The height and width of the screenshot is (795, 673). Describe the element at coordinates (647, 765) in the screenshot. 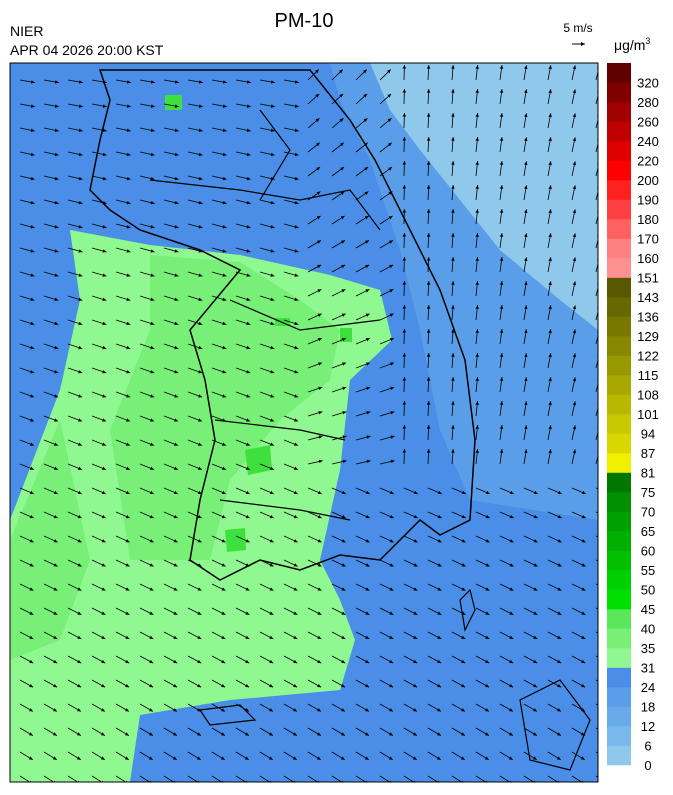

I see `colorbar-label: 0` at that location.